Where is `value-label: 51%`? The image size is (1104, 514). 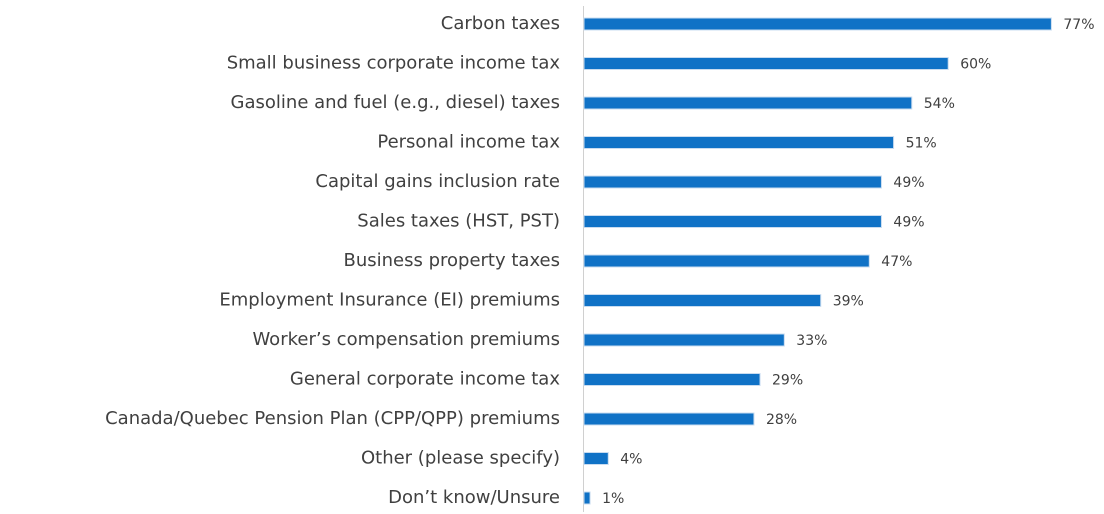 value-label: 51% is located at coordinates (921, 144).